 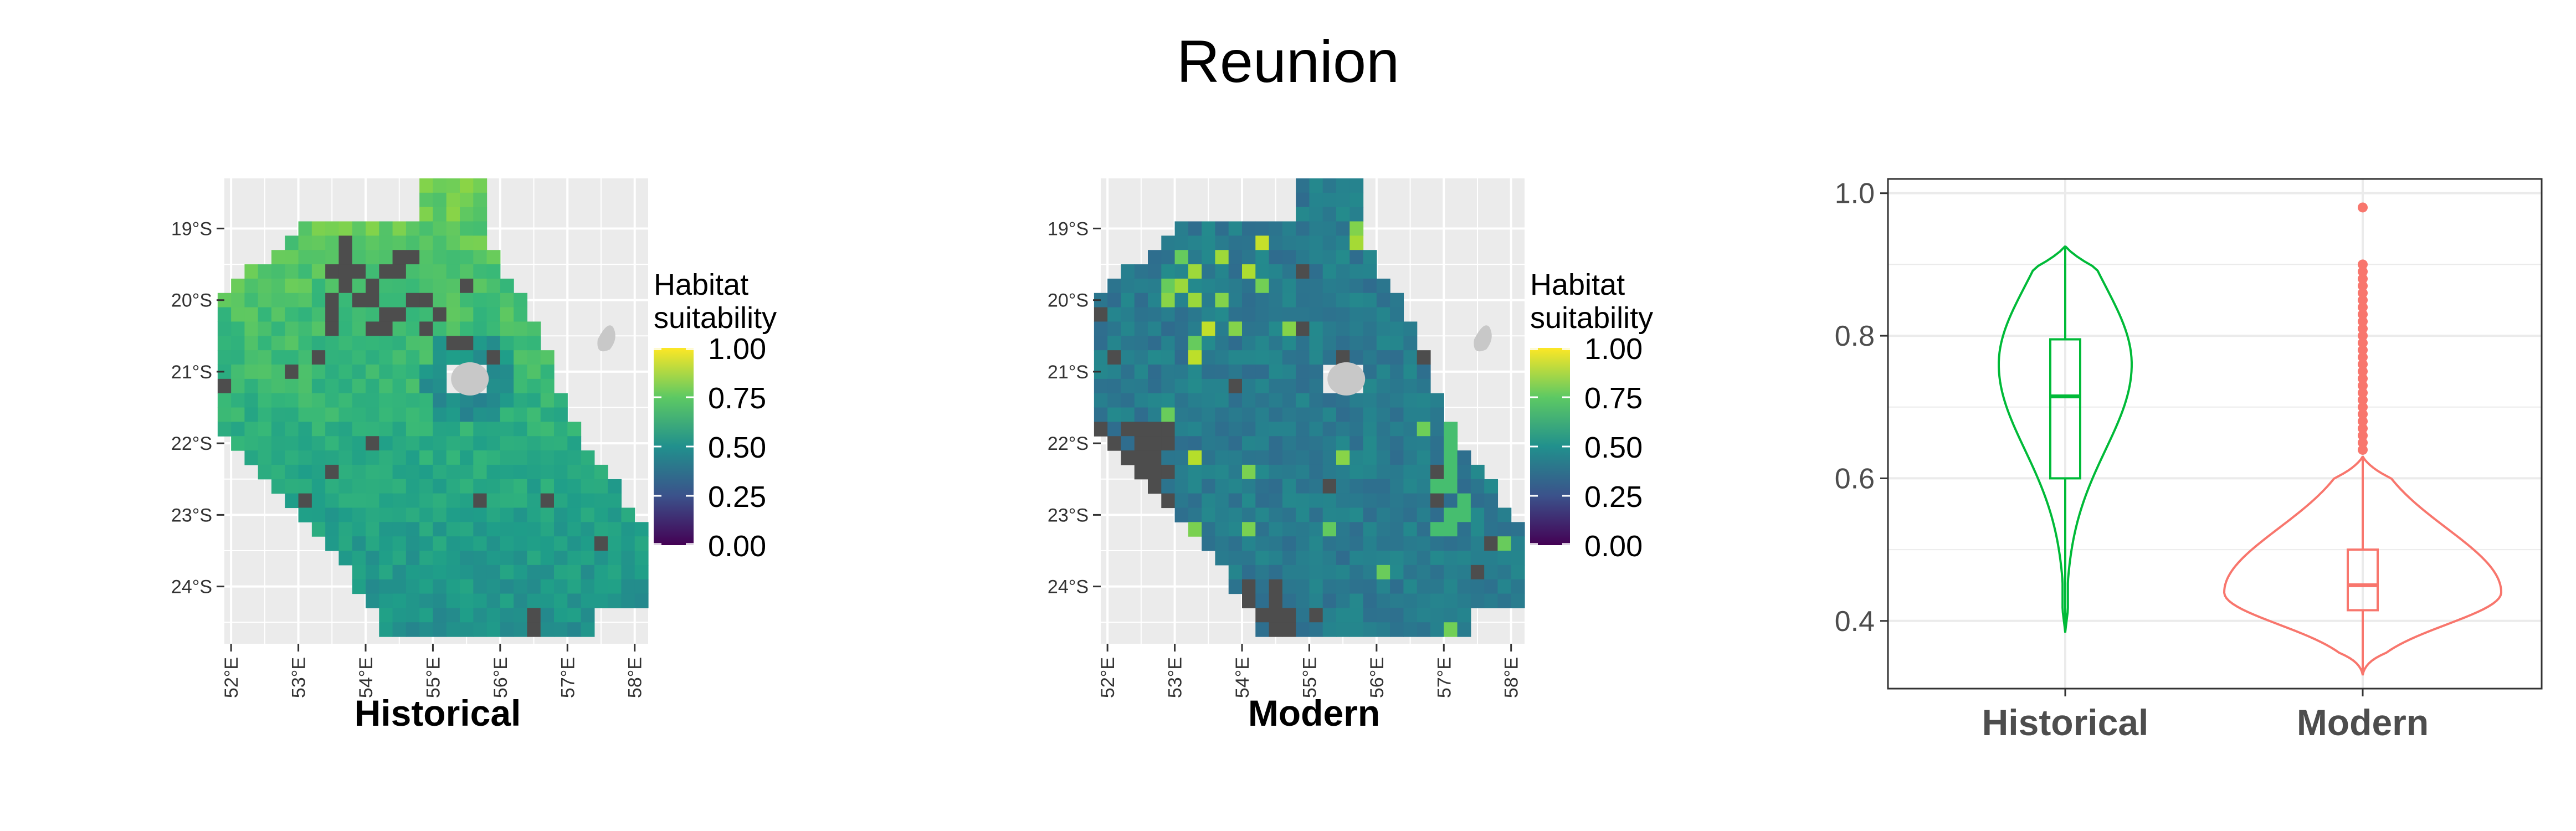 I want to click on legend-title-line2: suitability, so click(x=1591, y=318).